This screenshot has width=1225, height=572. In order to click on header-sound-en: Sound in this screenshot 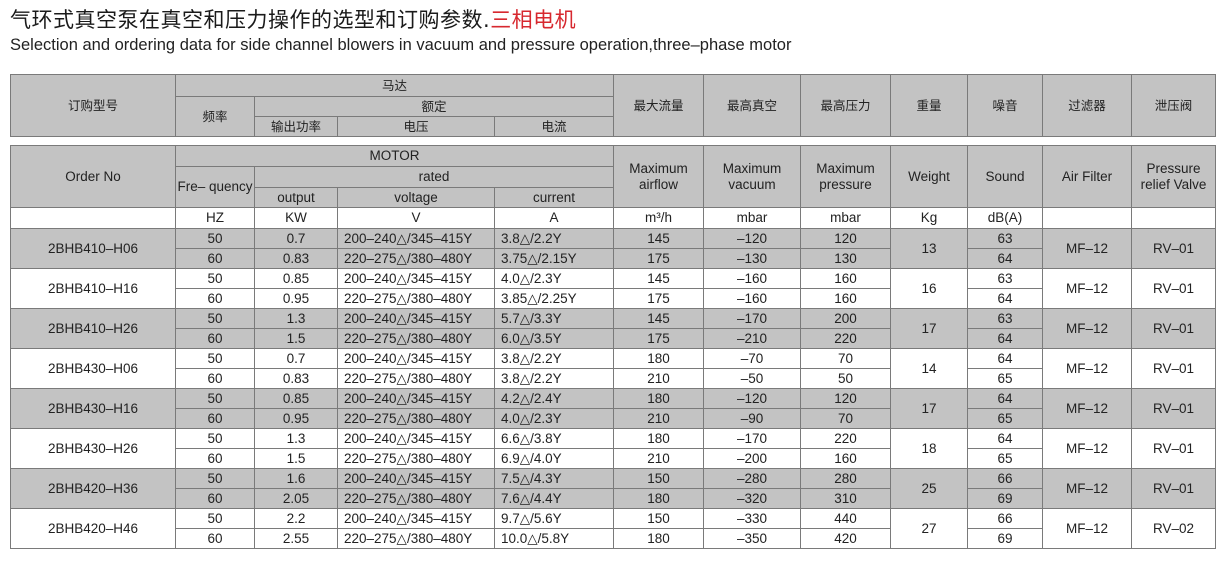, I will do `click(1005, 176)`.